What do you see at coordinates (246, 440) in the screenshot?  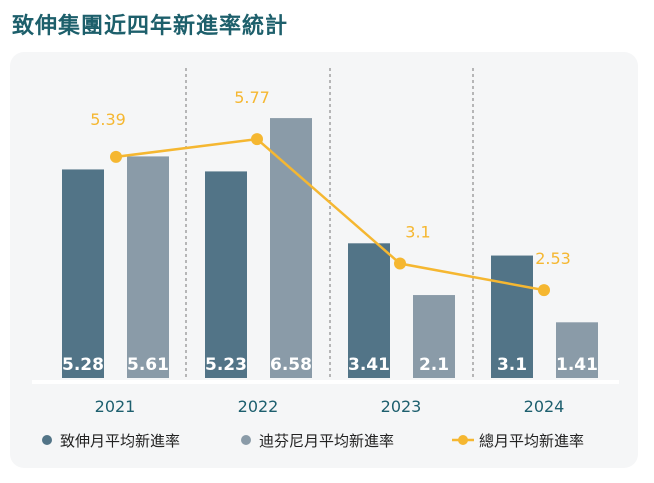 I see `legend-marker-tymphany` at bounding box center [246, 440].